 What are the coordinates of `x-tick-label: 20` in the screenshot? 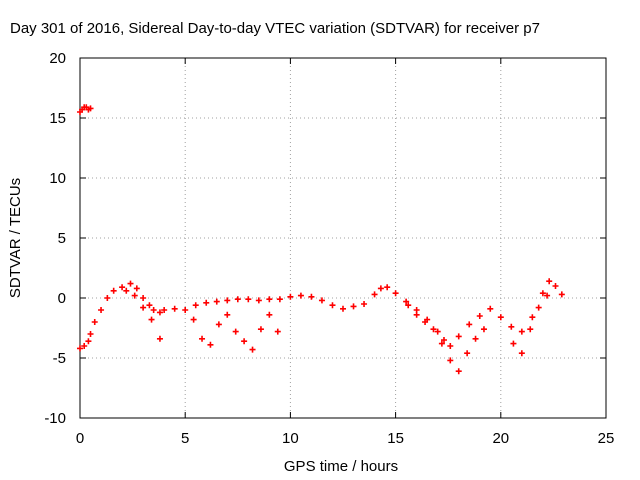 It's located at (500, 438).